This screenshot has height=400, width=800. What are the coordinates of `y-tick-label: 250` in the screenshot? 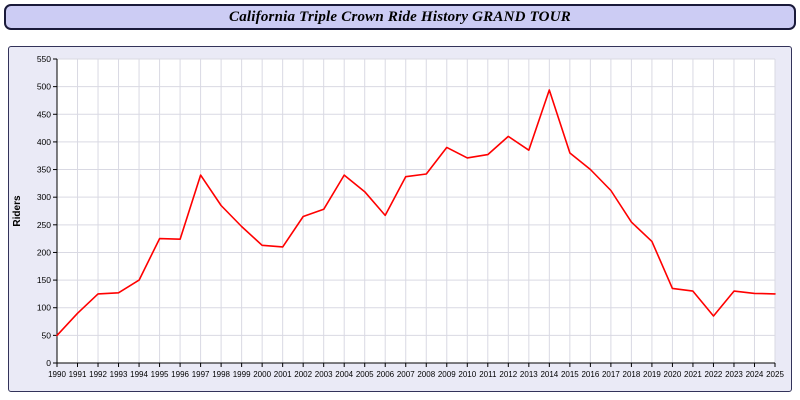 It's located at (44, 225).